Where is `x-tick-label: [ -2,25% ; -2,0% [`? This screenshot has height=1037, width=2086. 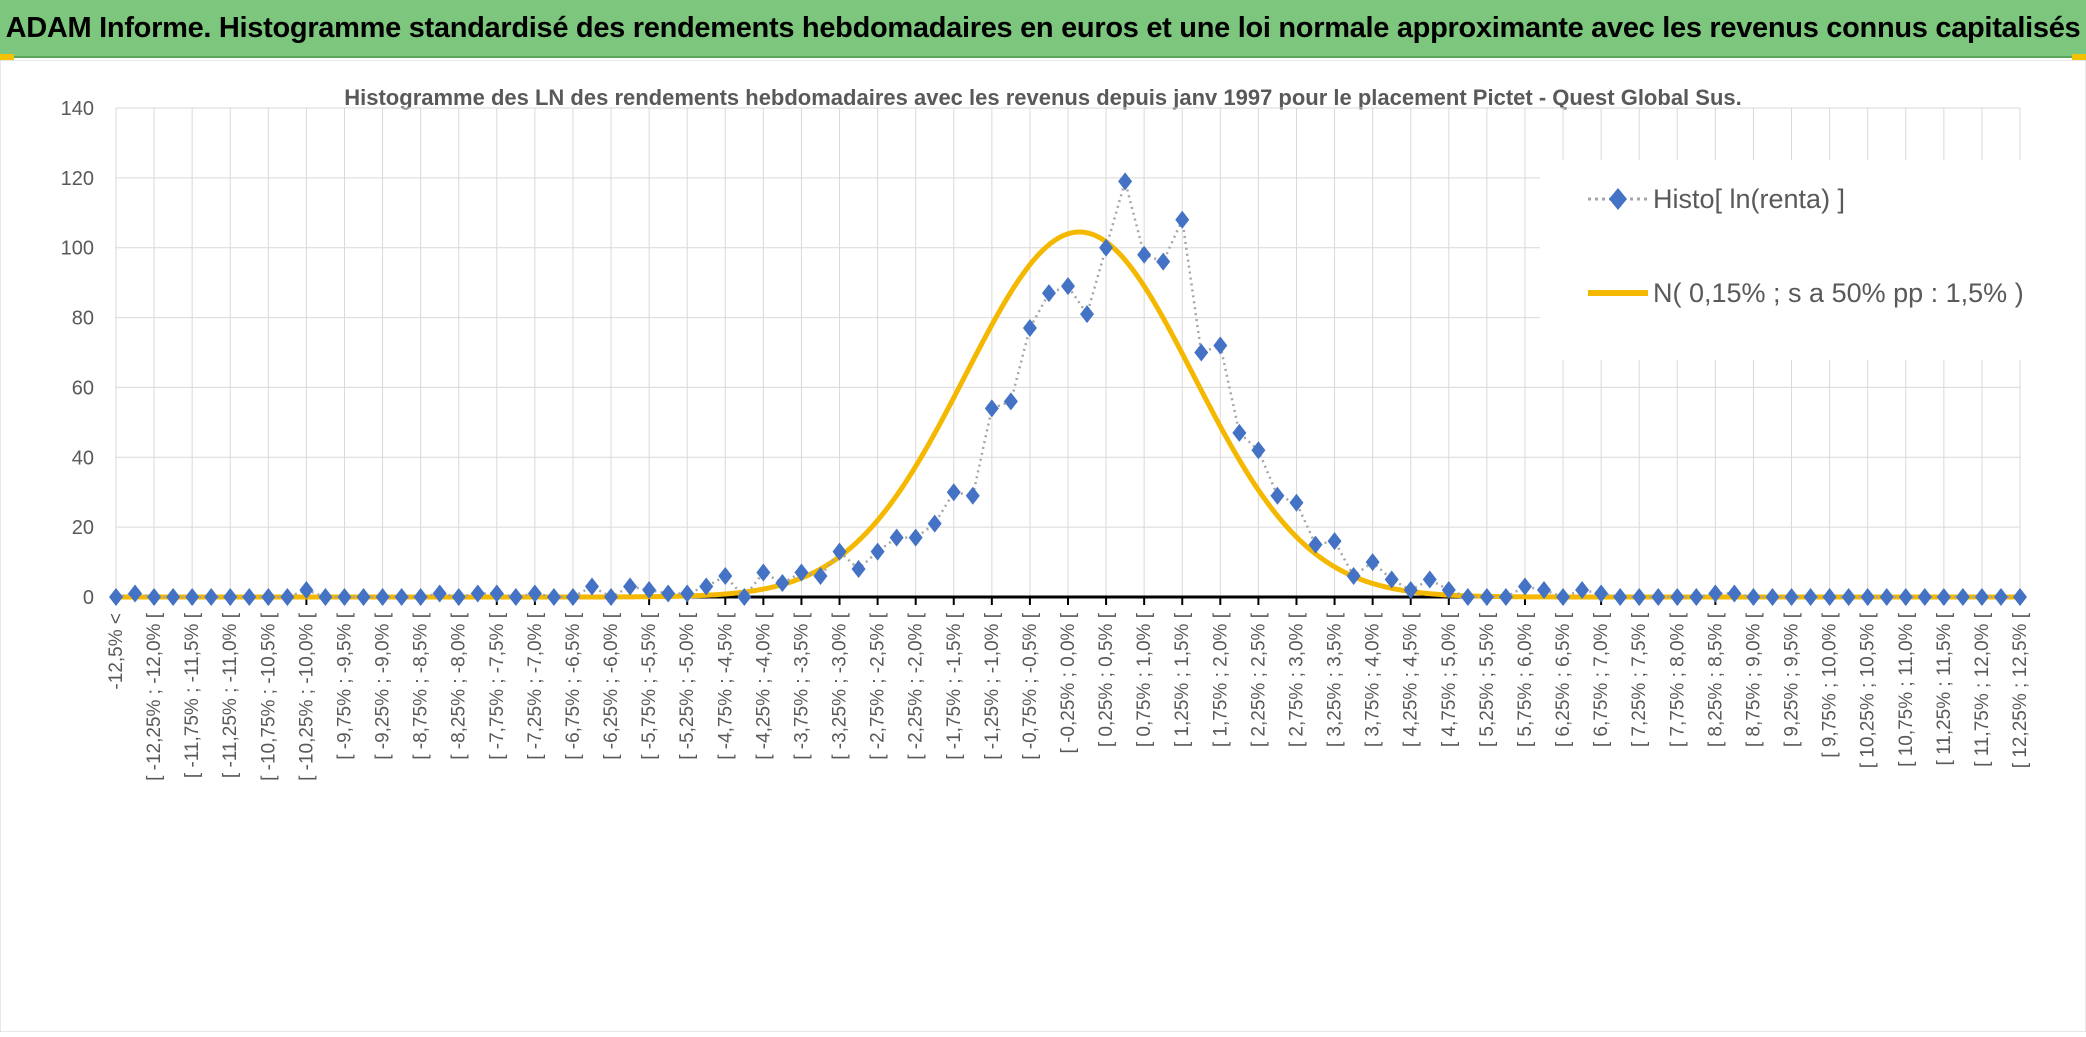 x-tick-label: [ -2,25% ; -2,0% [ is located at coordinates (916, 686).